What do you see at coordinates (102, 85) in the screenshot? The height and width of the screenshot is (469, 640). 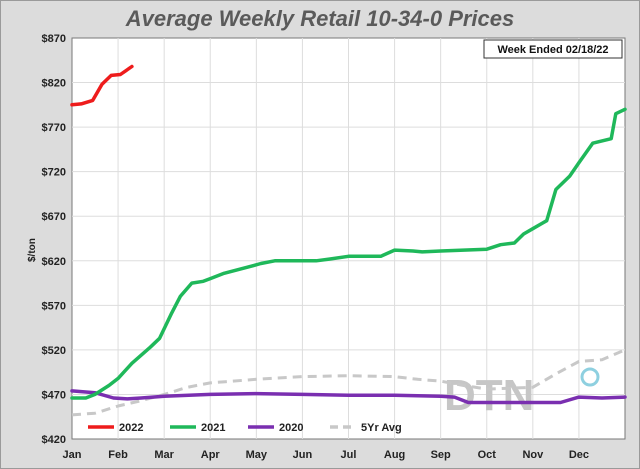 I see `series-line-2022` at bounding box center [102, 85].